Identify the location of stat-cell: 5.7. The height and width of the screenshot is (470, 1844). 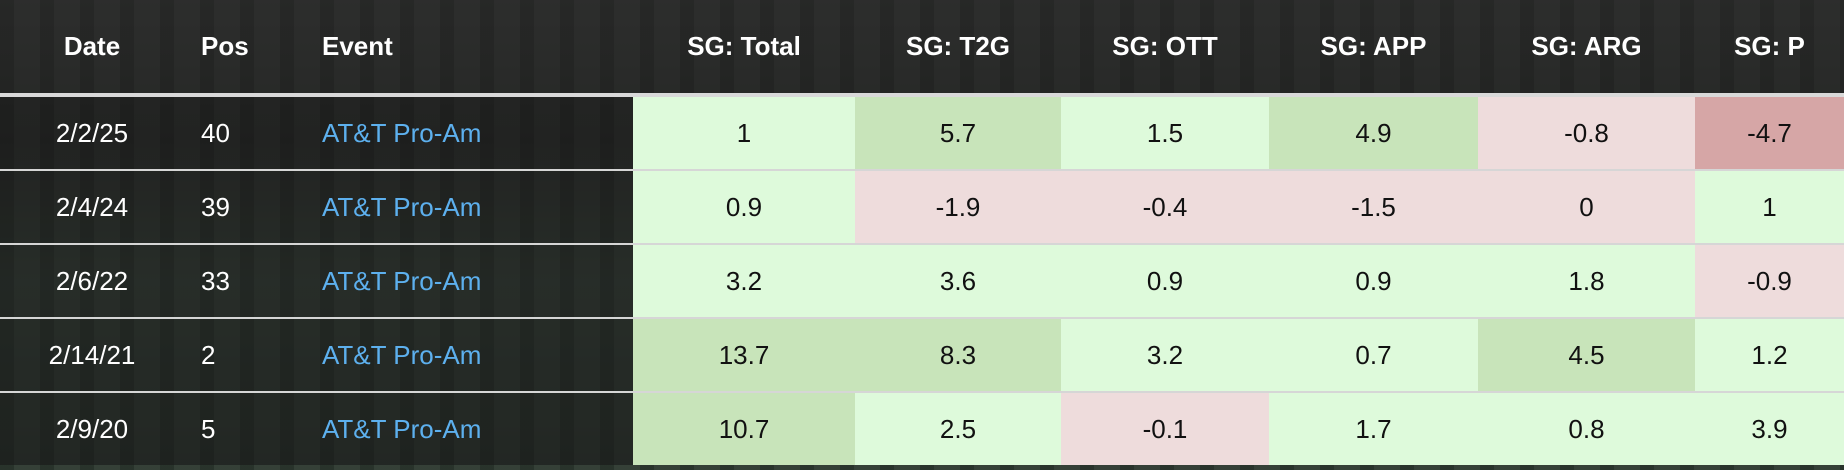
(958, 132).